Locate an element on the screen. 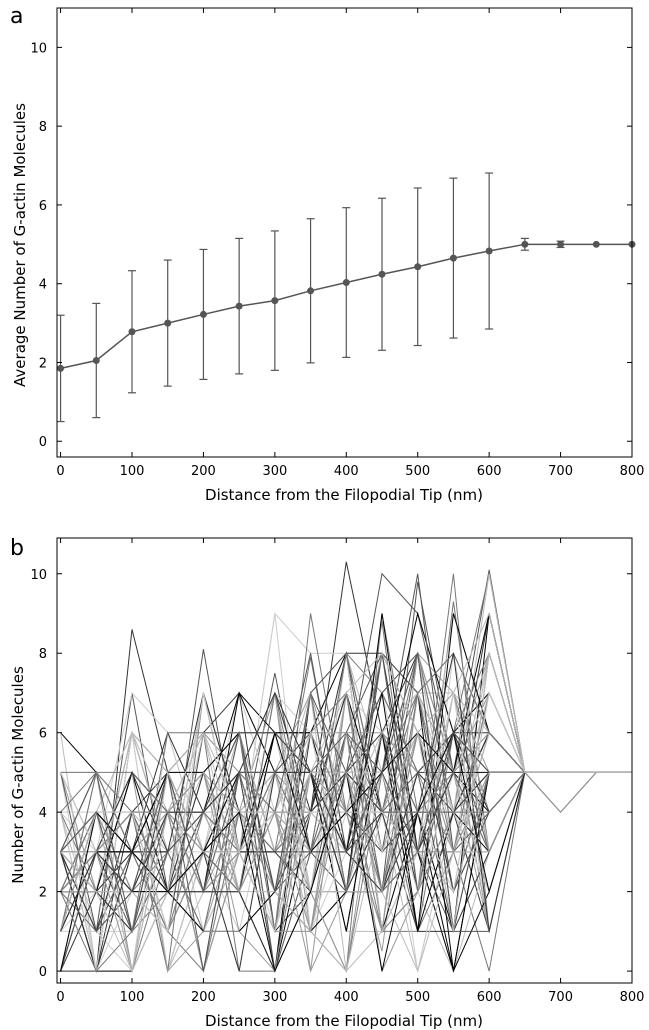  panel-b-label: b is located at coordinates (17, 548).